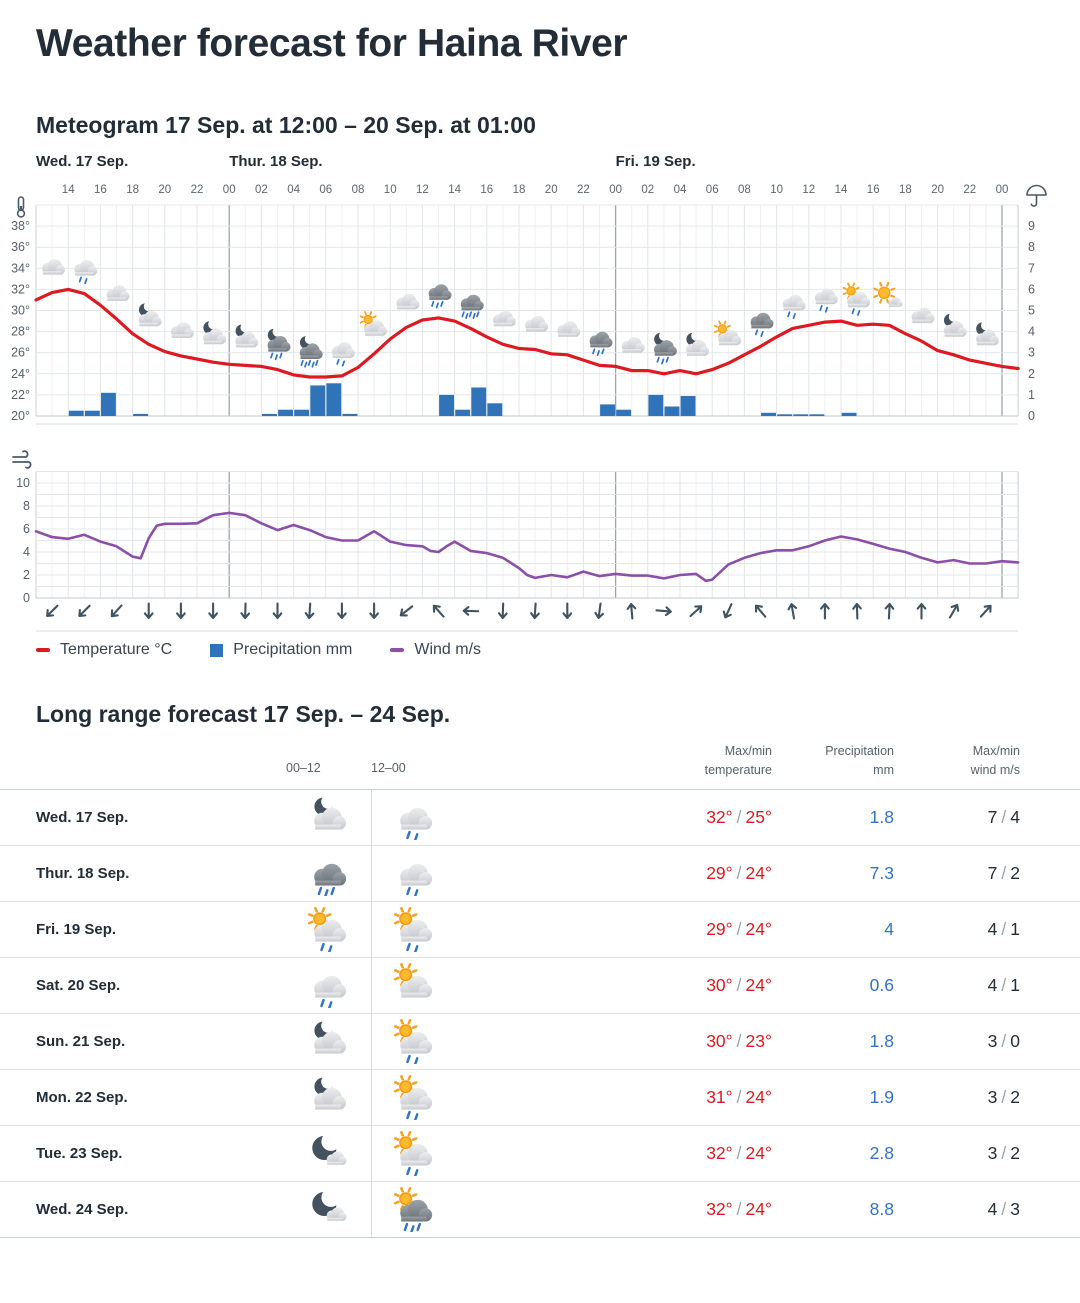  What do you see at coordinates (551, 190) in the screenshot?
I see `svg-text: 20` at bounding box center [551, 190].